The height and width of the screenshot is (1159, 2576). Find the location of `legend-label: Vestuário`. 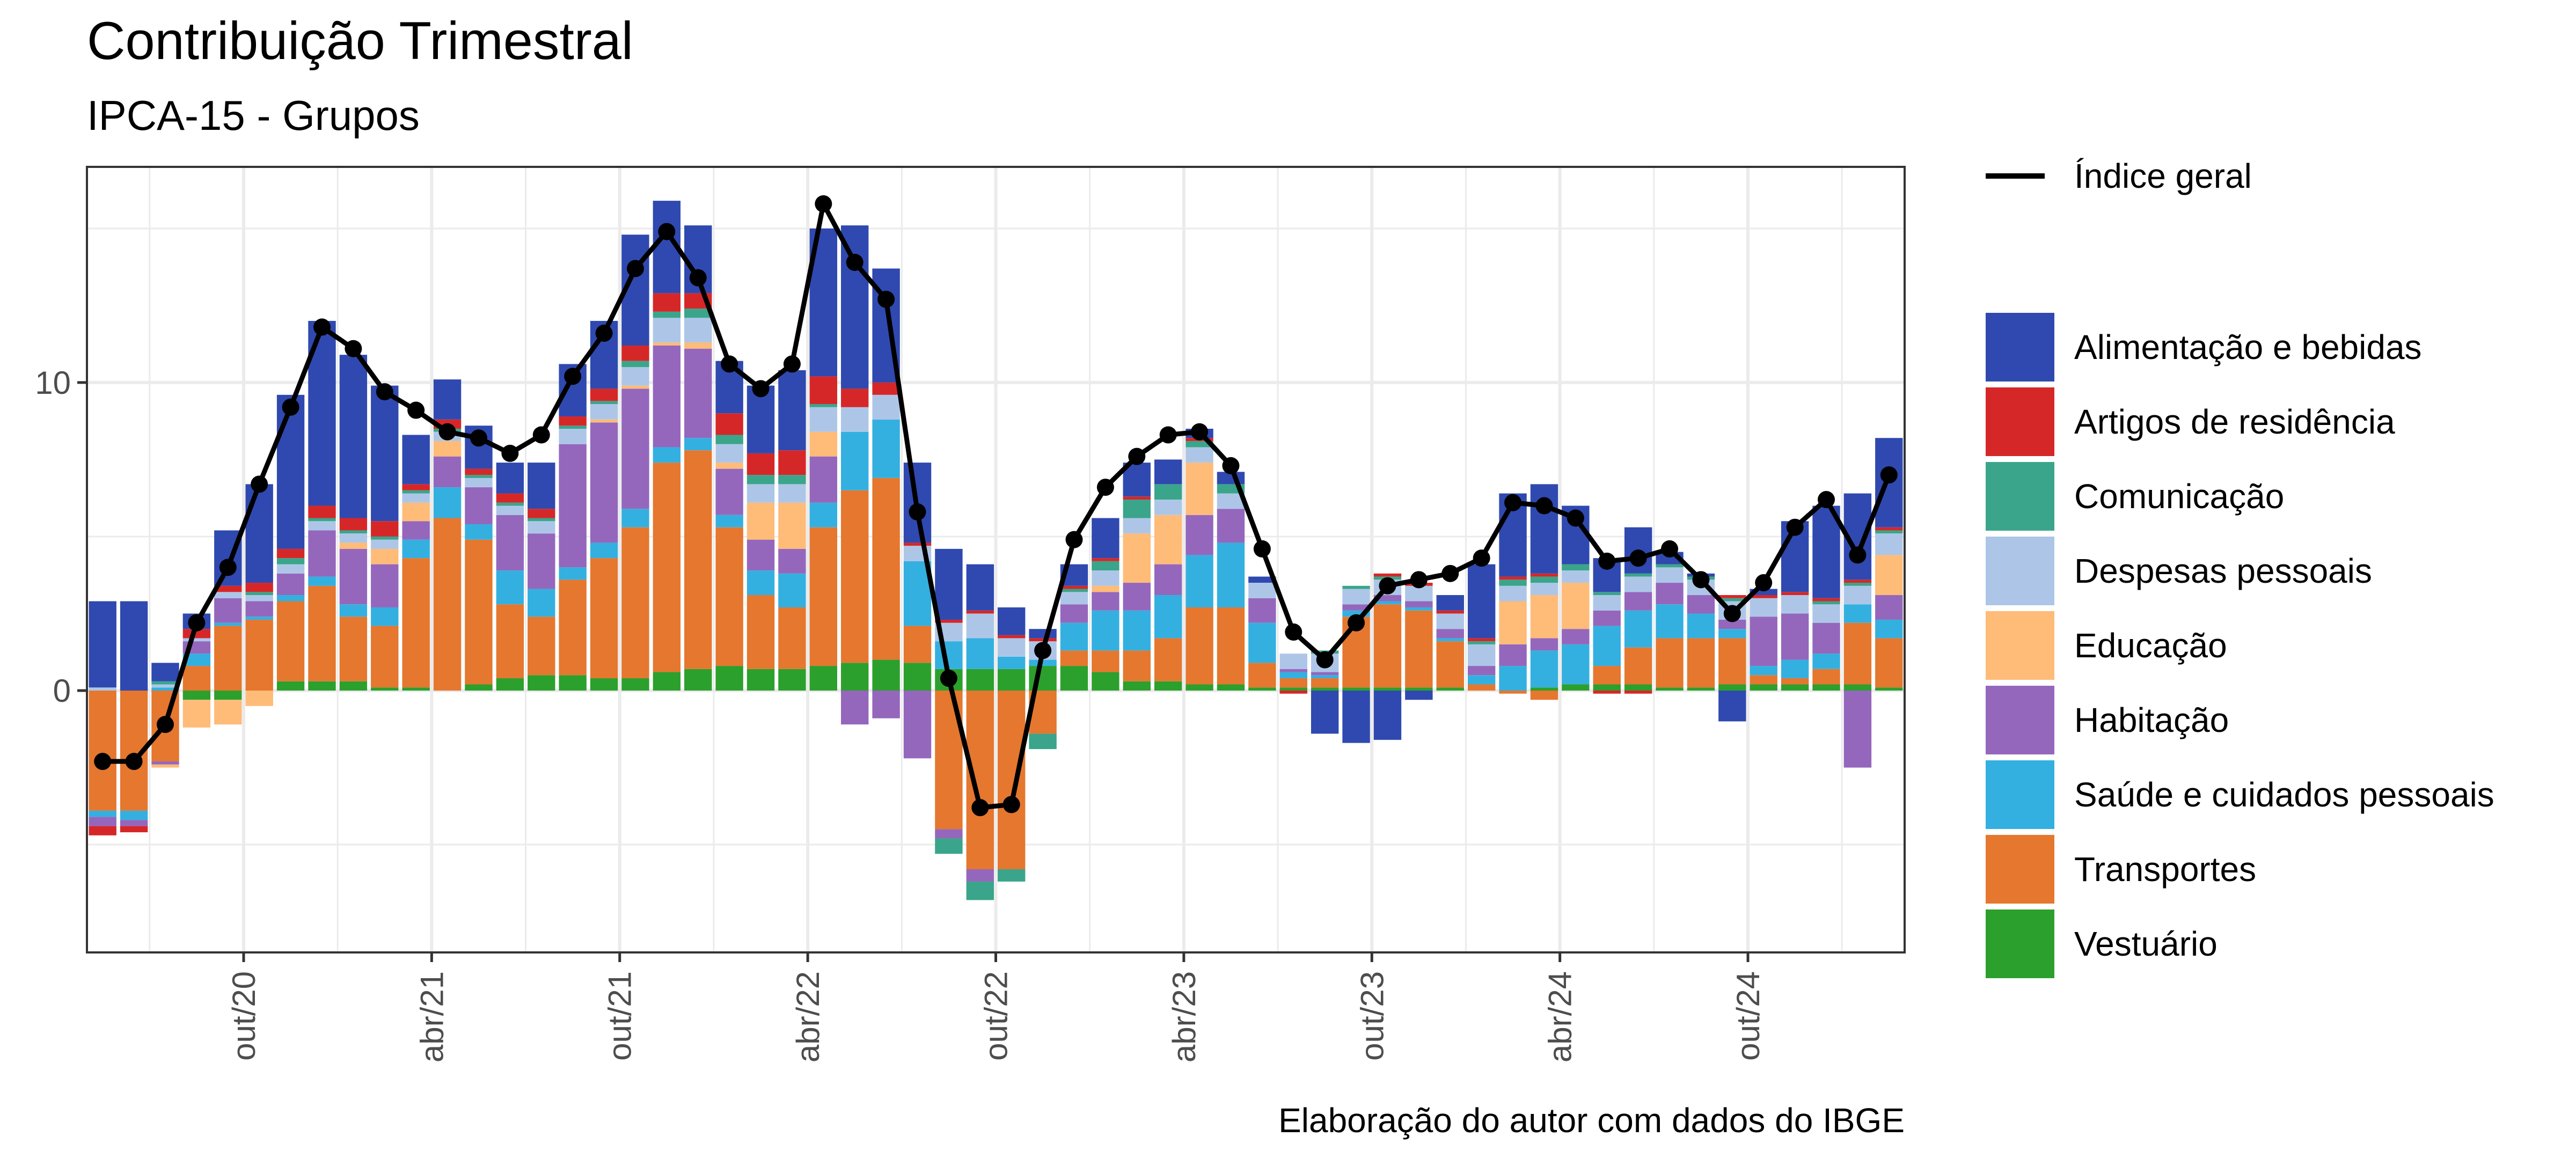

legend-label: Vestuário is located at coordinates (2146, 944).